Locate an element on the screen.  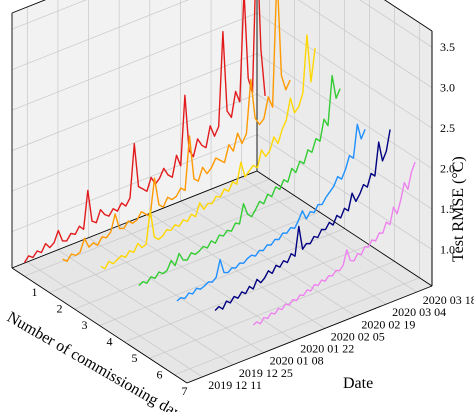
x-tick-label: 5 is located at coordinates (135, 358).